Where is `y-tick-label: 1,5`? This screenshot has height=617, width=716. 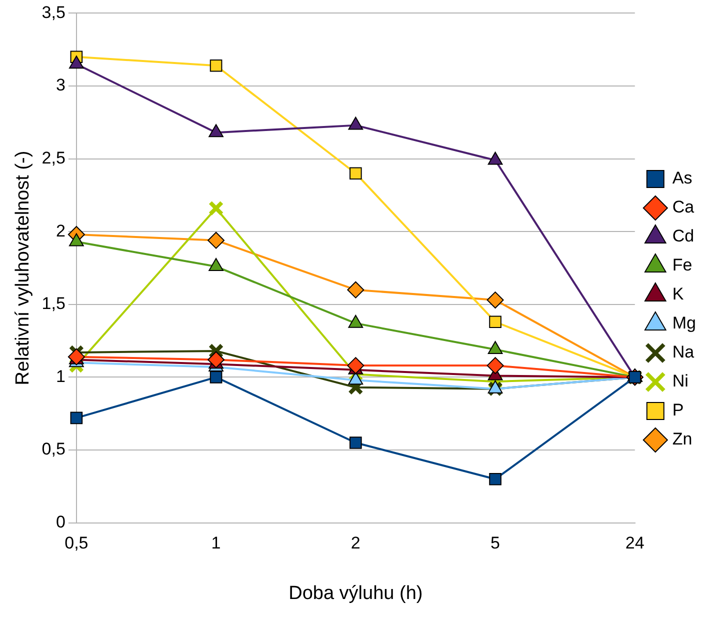
y-tick-label: 1,5 is located at coordinates (54, 304).